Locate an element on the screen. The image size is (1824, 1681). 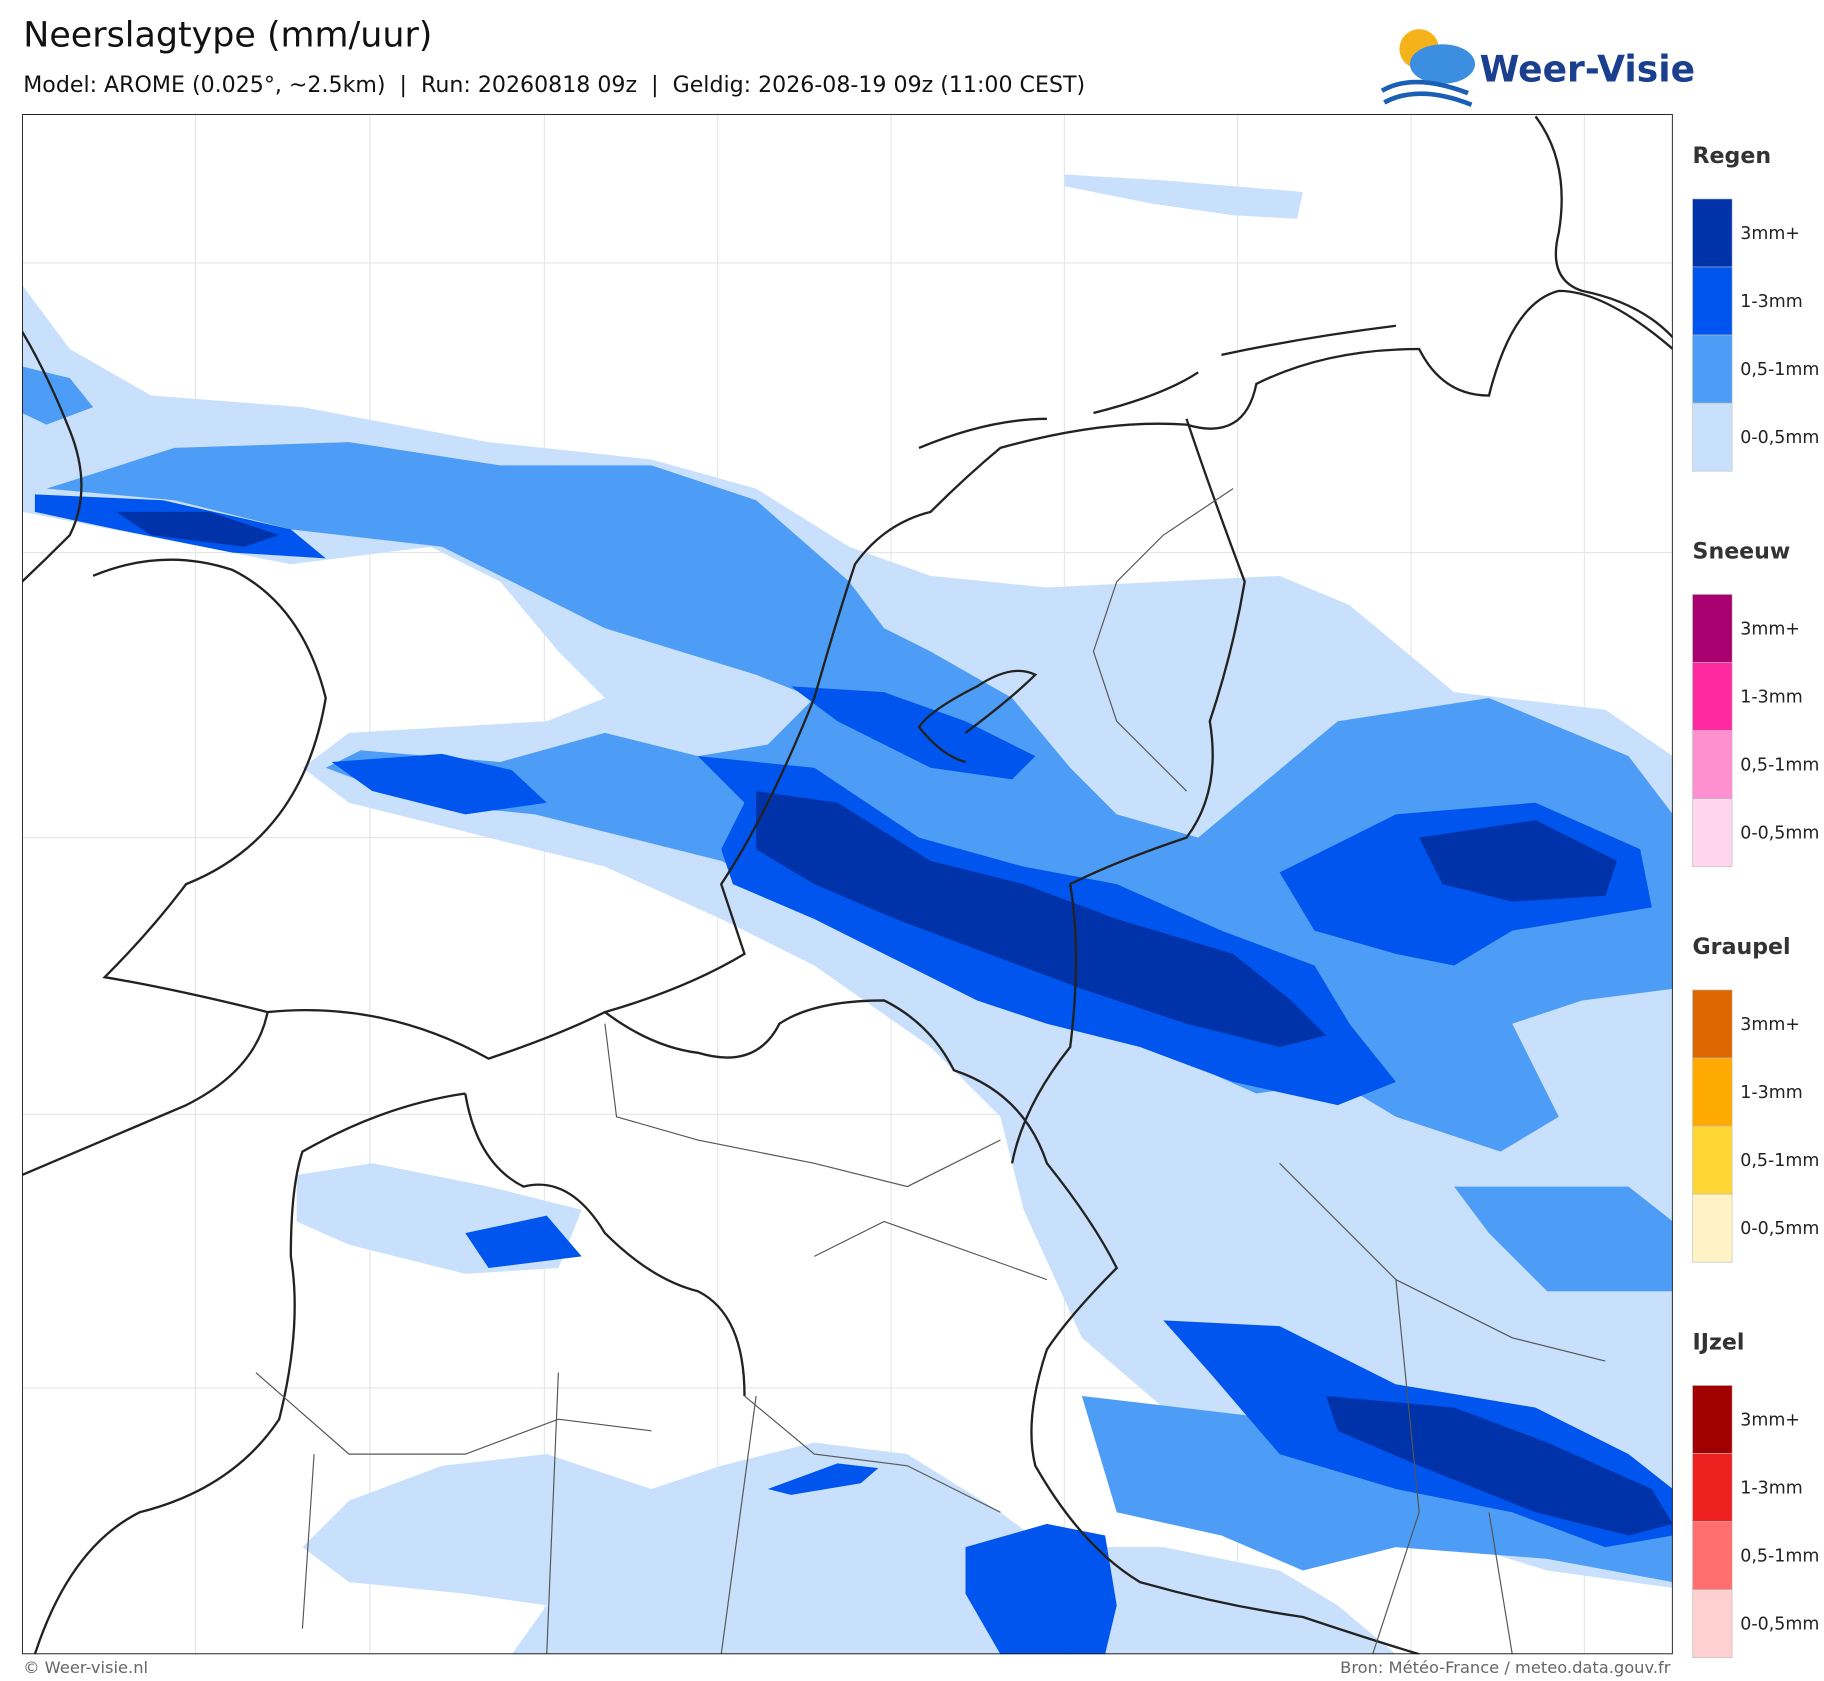
logo-cloud is located at coordinates (1442, 64).